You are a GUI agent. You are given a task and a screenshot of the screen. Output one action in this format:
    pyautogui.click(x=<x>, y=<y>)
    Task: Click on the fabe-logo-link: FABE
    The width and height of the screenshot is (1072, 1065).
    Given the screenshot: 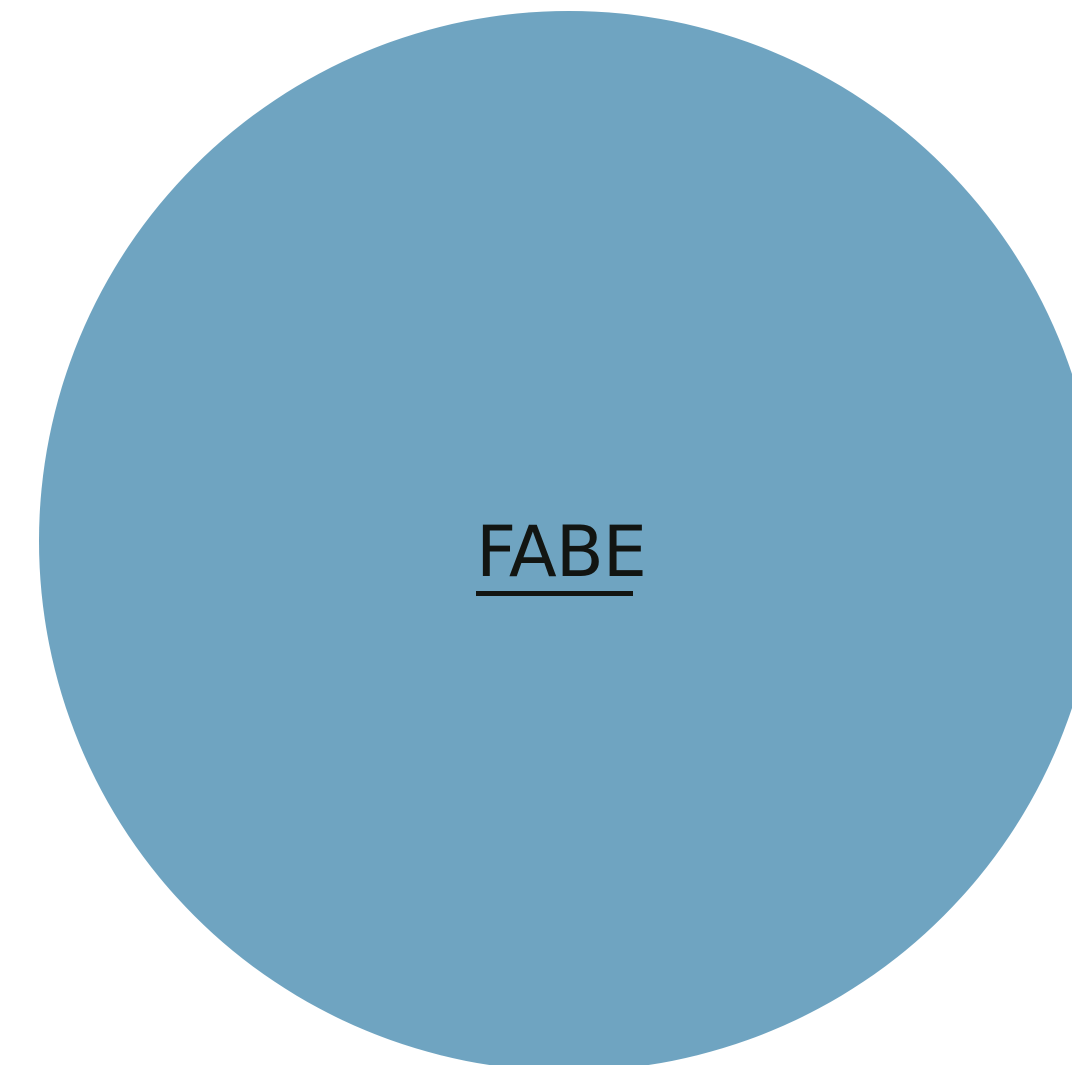 What is the action you would take?
    pyautogui.click(x=561, y=554)
    